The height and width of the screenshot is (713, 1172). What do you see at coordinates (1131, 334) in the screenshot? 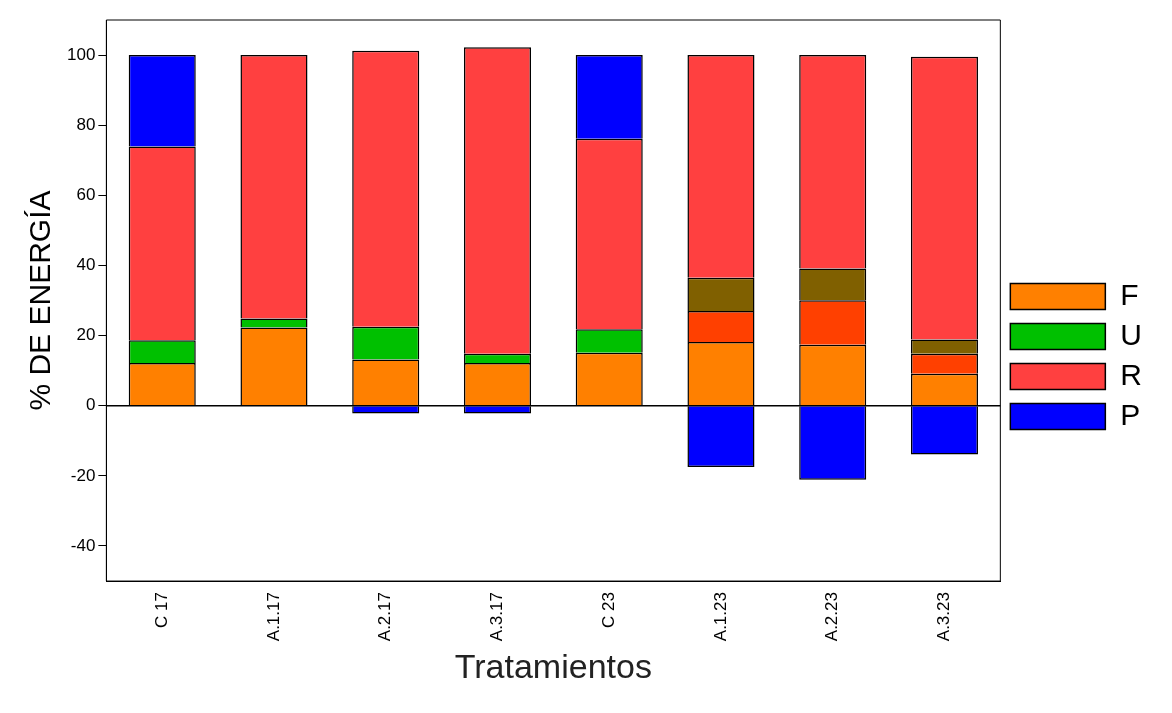
I see `legend-label: U` at bounding box center [1131, 334].